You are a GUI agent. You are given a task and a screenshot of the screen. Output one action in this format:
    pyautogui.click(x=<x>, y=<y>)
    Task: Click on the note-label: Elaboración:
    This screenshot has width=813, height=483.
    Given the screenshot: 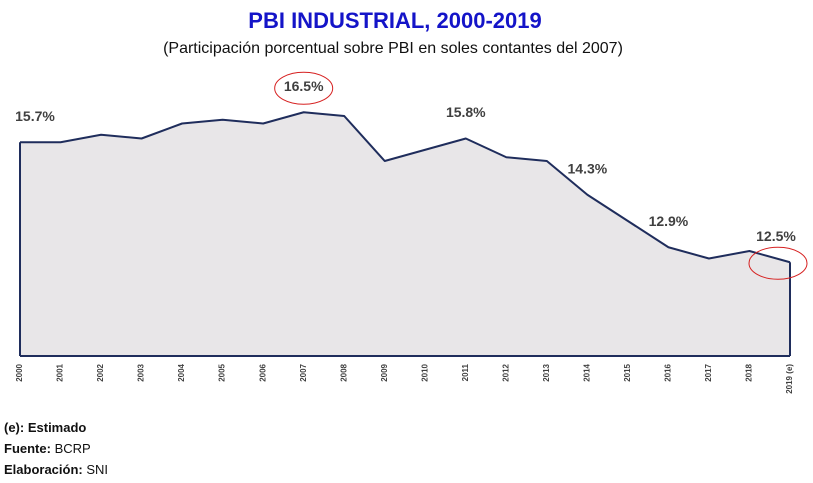 What is the action you would take?
    pyautogui.click(x=43, y=469)
    